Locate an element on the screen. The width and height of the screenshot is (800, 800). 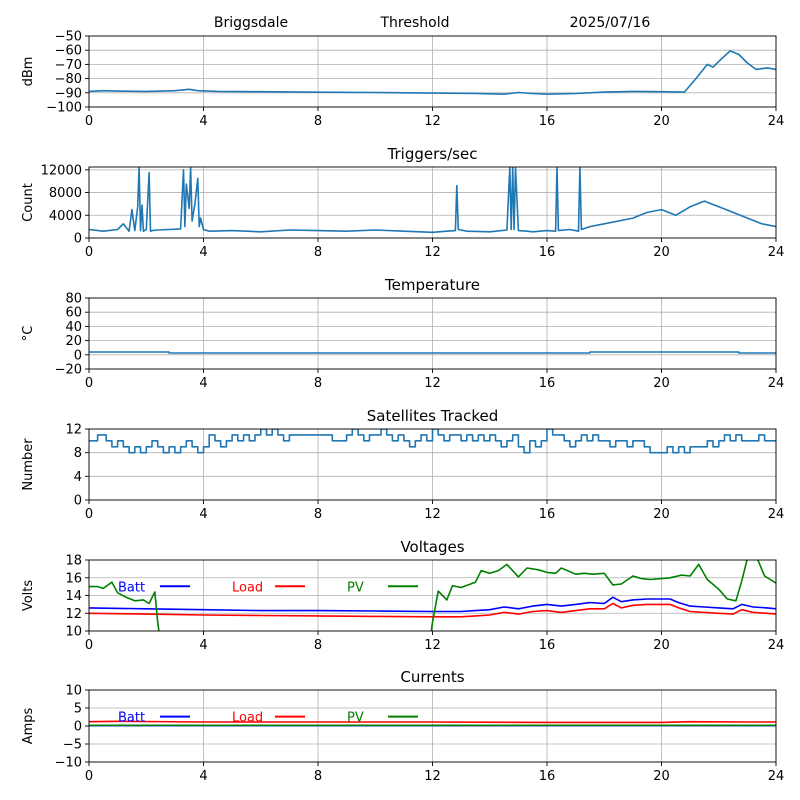
y-tick-label: −10 is located at coordinates (68, 763).